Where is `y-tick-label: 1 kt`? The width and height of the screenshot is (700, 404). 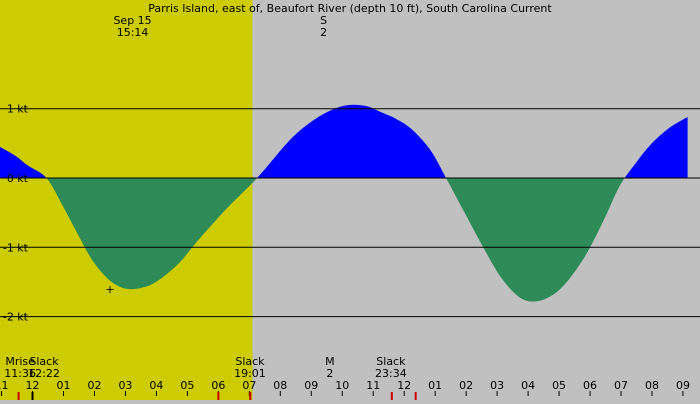
y-tick-label: 1 kt is located at coordinates (18, 109).